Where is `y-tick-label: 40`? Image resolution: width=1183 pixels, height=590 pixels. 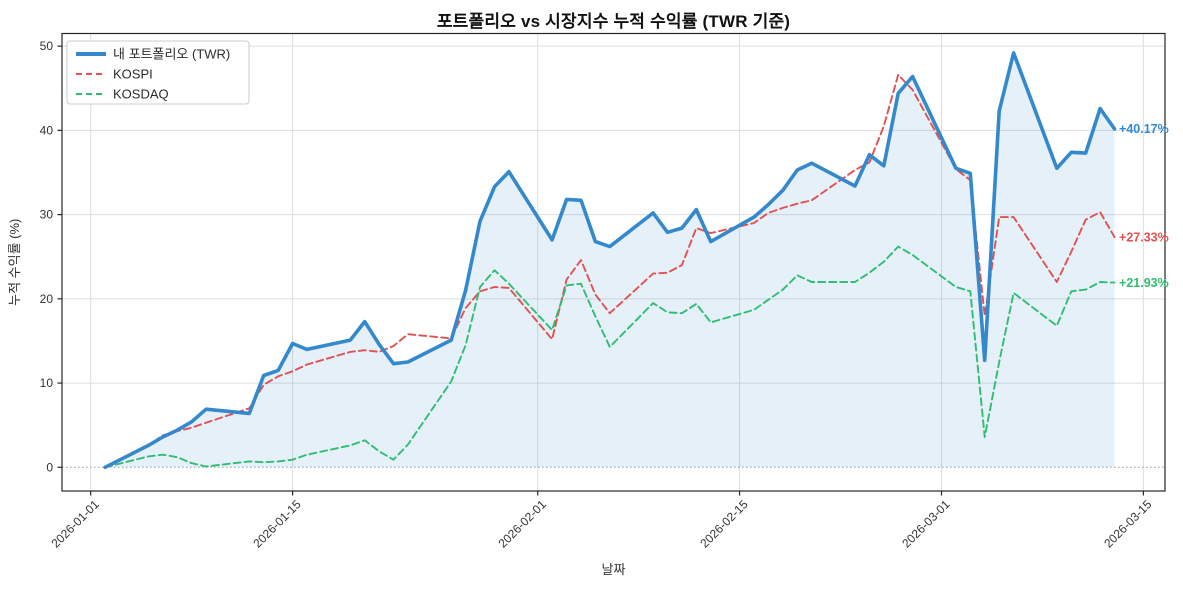
y-tick-label: 40 is located at coordinates (47, 130).